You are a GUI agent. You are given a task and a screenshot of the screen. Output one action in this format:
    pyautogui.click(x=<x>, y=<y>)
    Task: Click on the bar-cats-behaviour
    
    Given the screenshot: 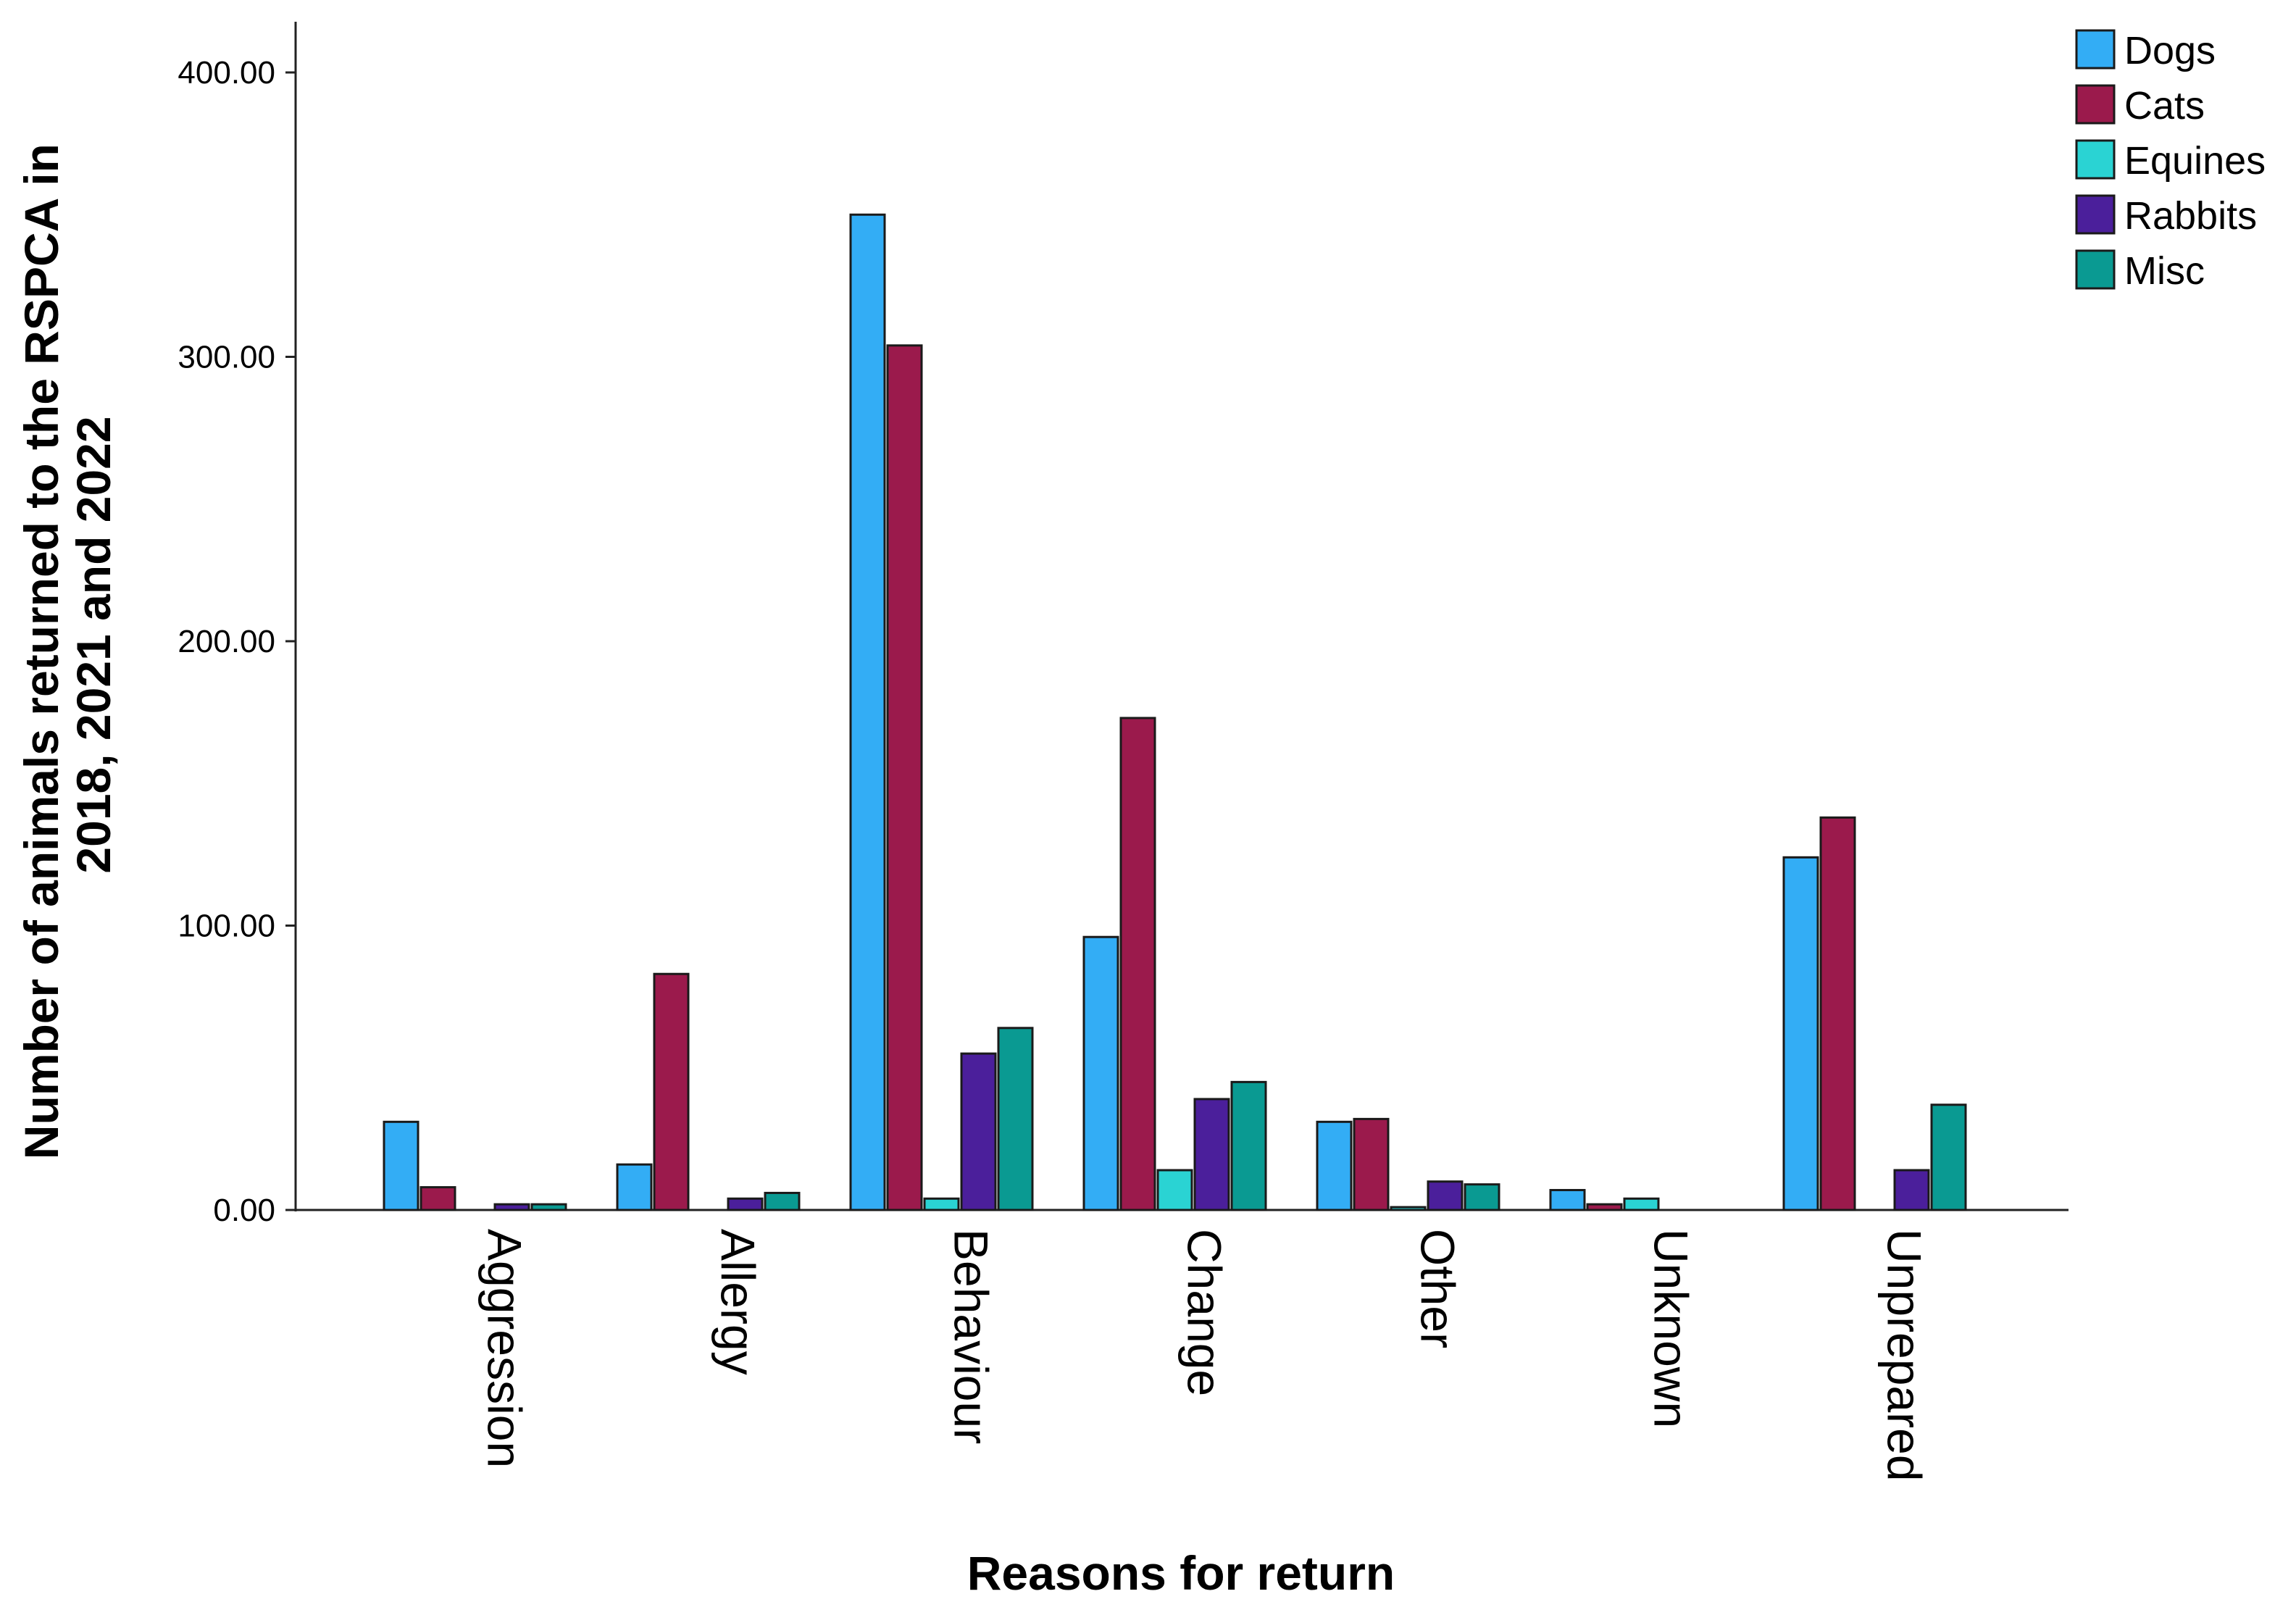 What is the action you would take?
    pyautogui.click(x=904, y=777)
    